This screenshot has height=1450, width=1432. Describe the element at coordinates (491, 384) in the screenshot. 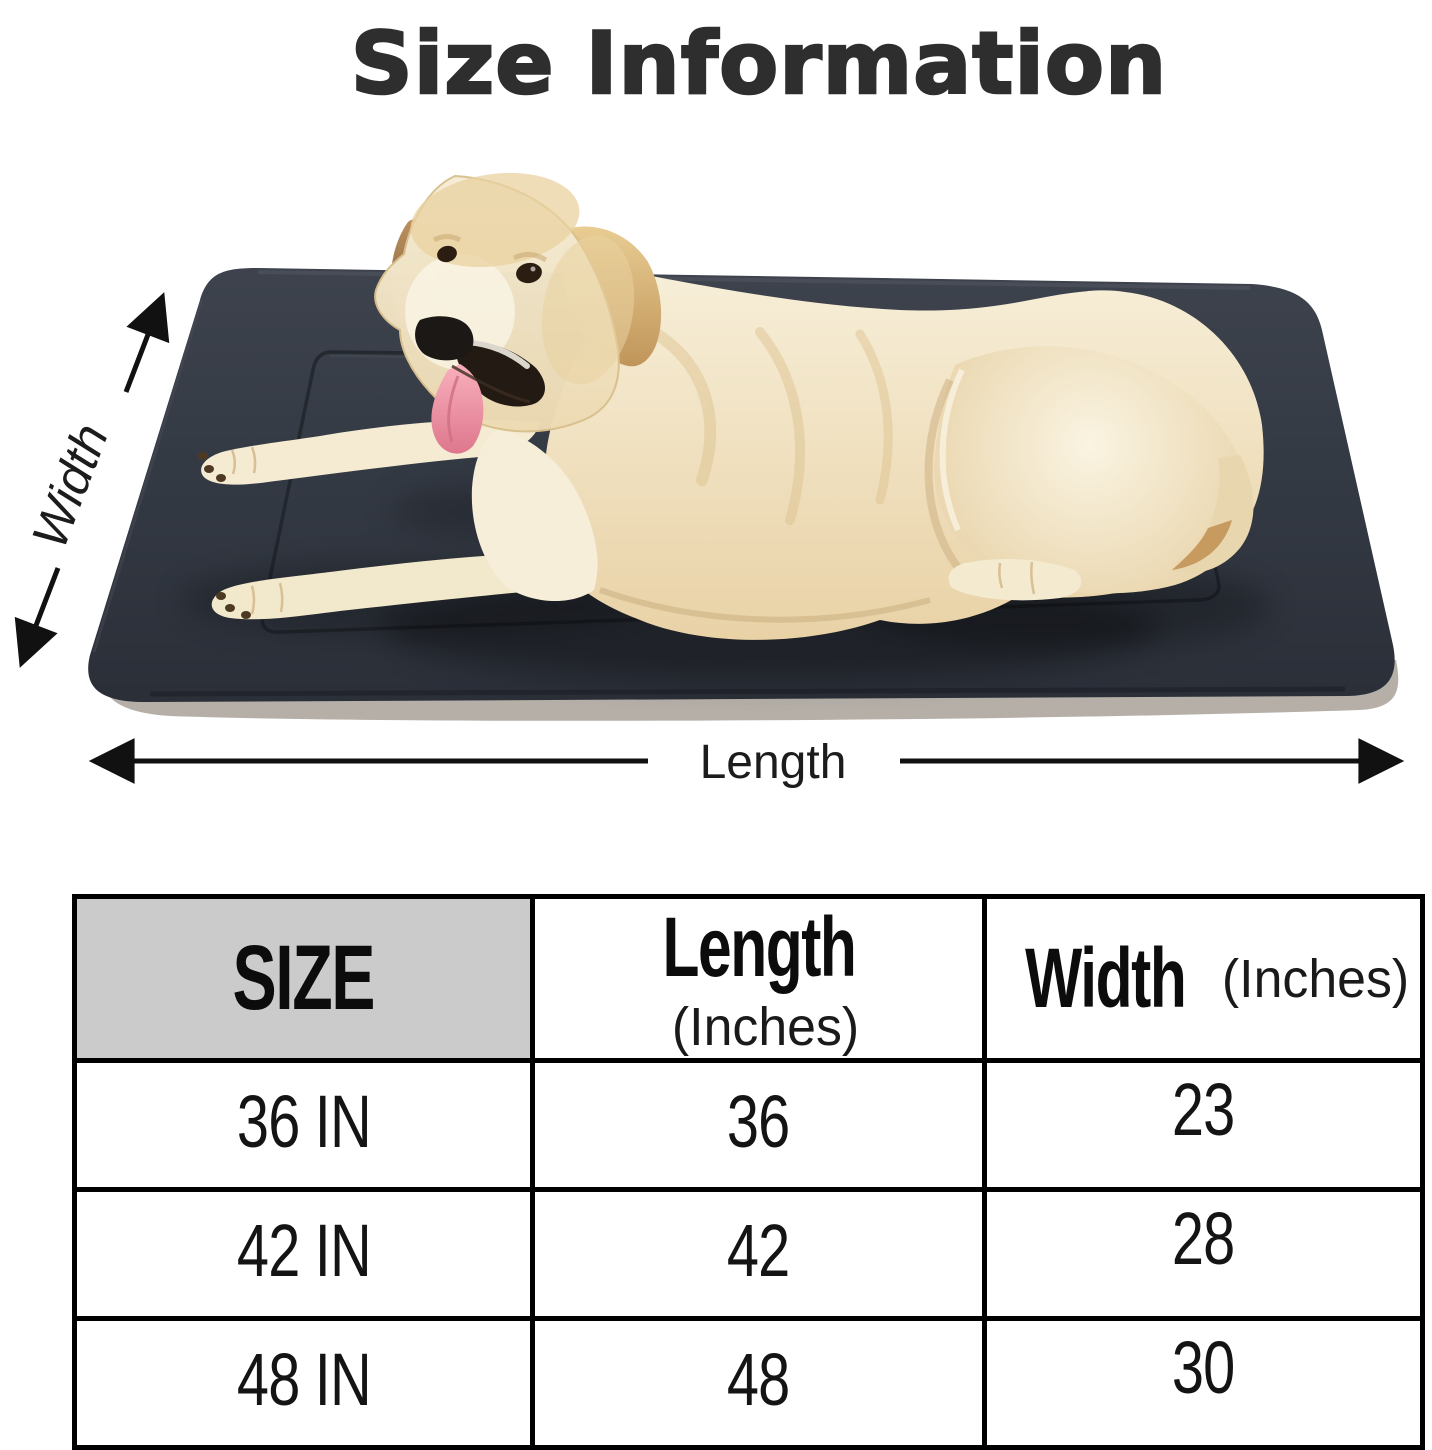

I see `dog-lip-line` at that location.